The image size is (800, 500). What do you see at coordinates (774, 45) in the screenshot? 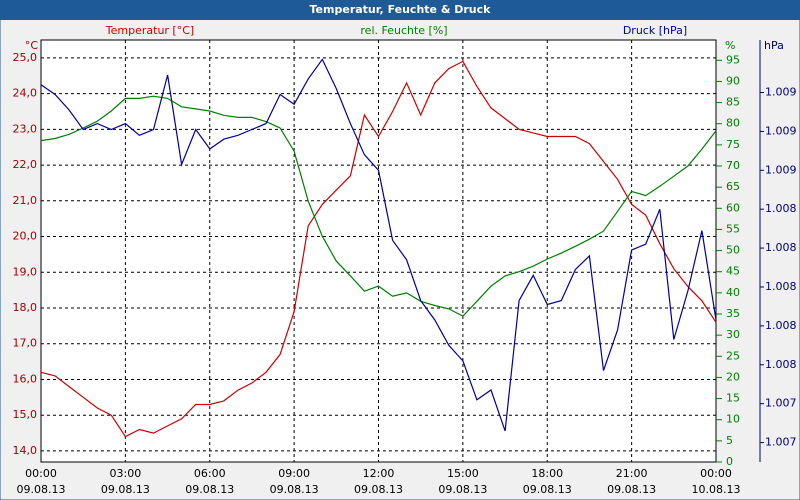
I see `y3-axis-unit: hPa` at bounding box center [774, 45].